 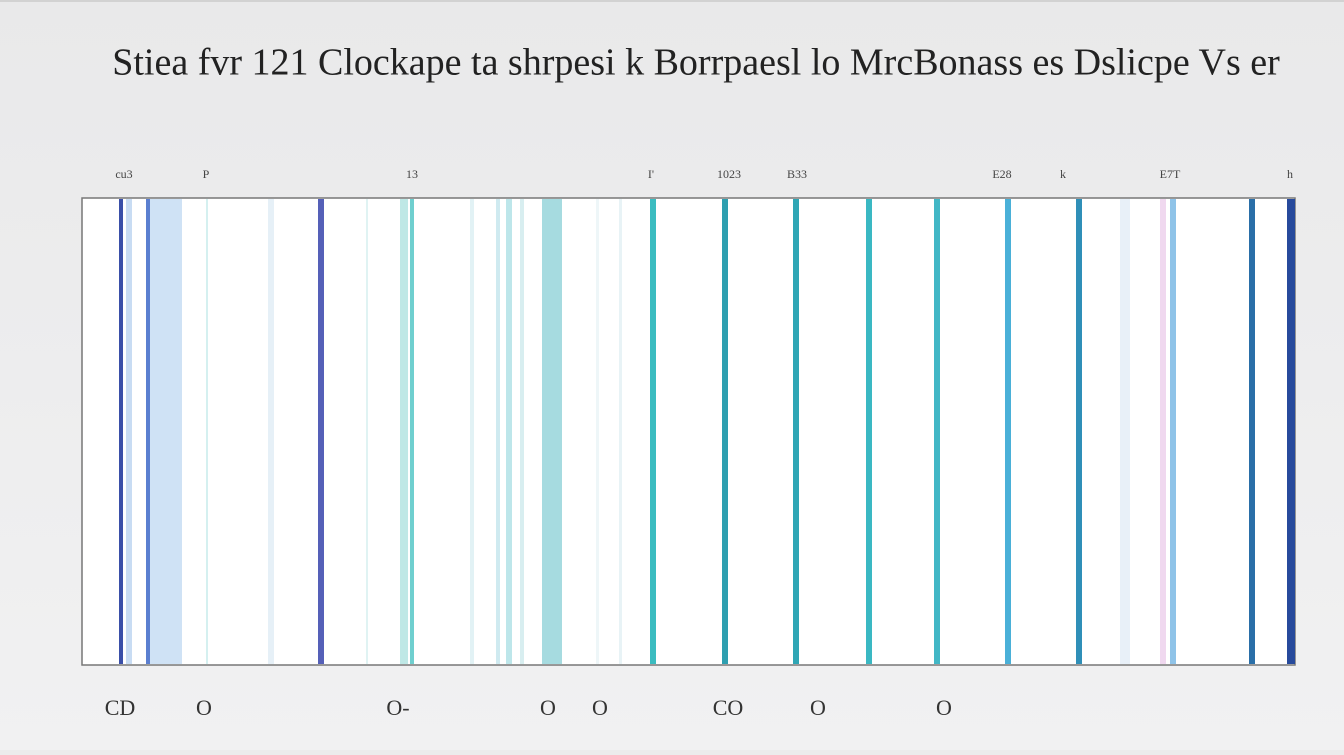 I want to click on top-label: 13, so click(x=412, y=174).